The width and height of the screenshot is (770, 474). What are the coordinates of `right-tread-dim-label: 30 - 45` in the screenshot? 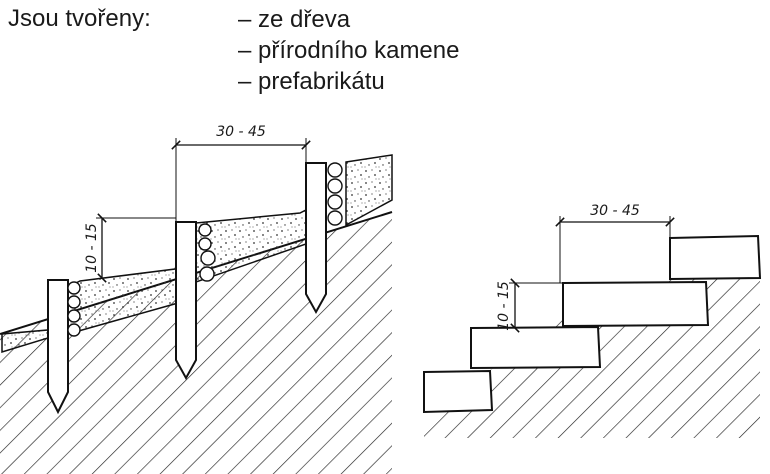 It's located at (615, 211).